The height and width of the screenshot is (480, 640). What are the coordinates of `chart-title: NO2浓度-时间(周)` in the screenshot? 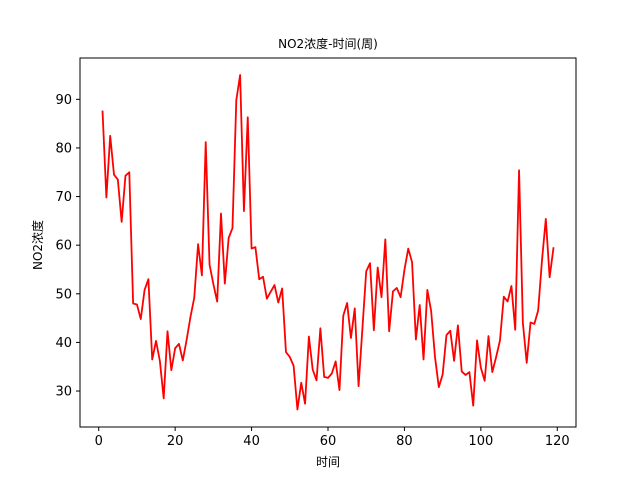 It's located at (328, 43).